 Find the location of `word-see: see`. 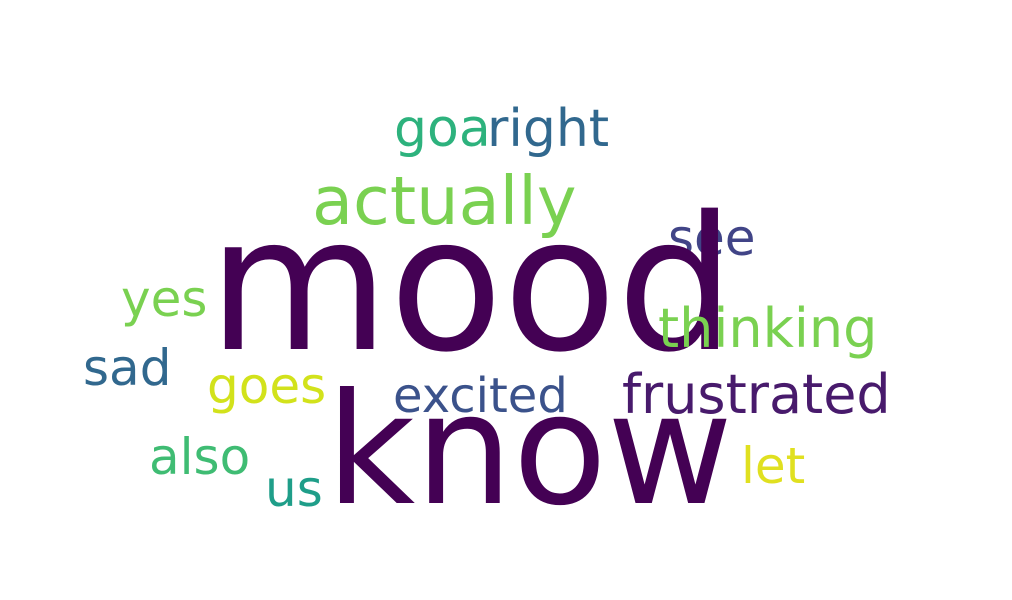

word-see: see is located at coordinates (712, 238).